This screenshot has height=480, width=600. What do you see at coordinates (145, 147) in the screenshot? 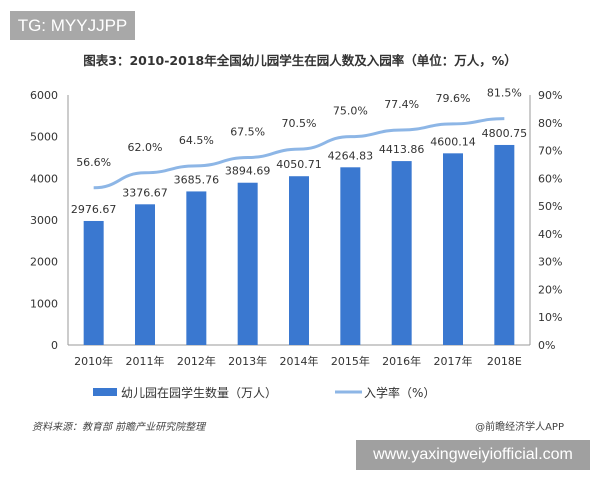
I see `line-label: 62.0%` at bounding box center [145, 147].